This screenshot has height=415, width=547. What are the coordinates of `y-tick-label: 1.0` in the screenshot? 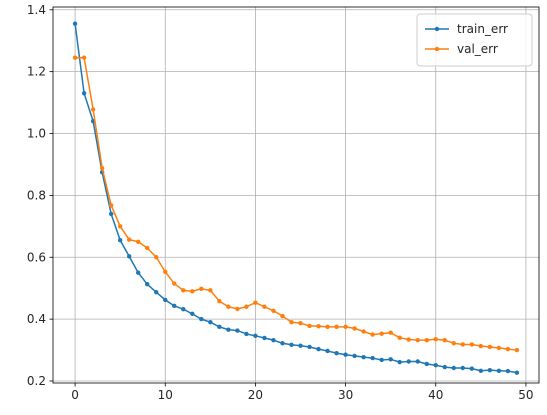 It's located at (36, 134).